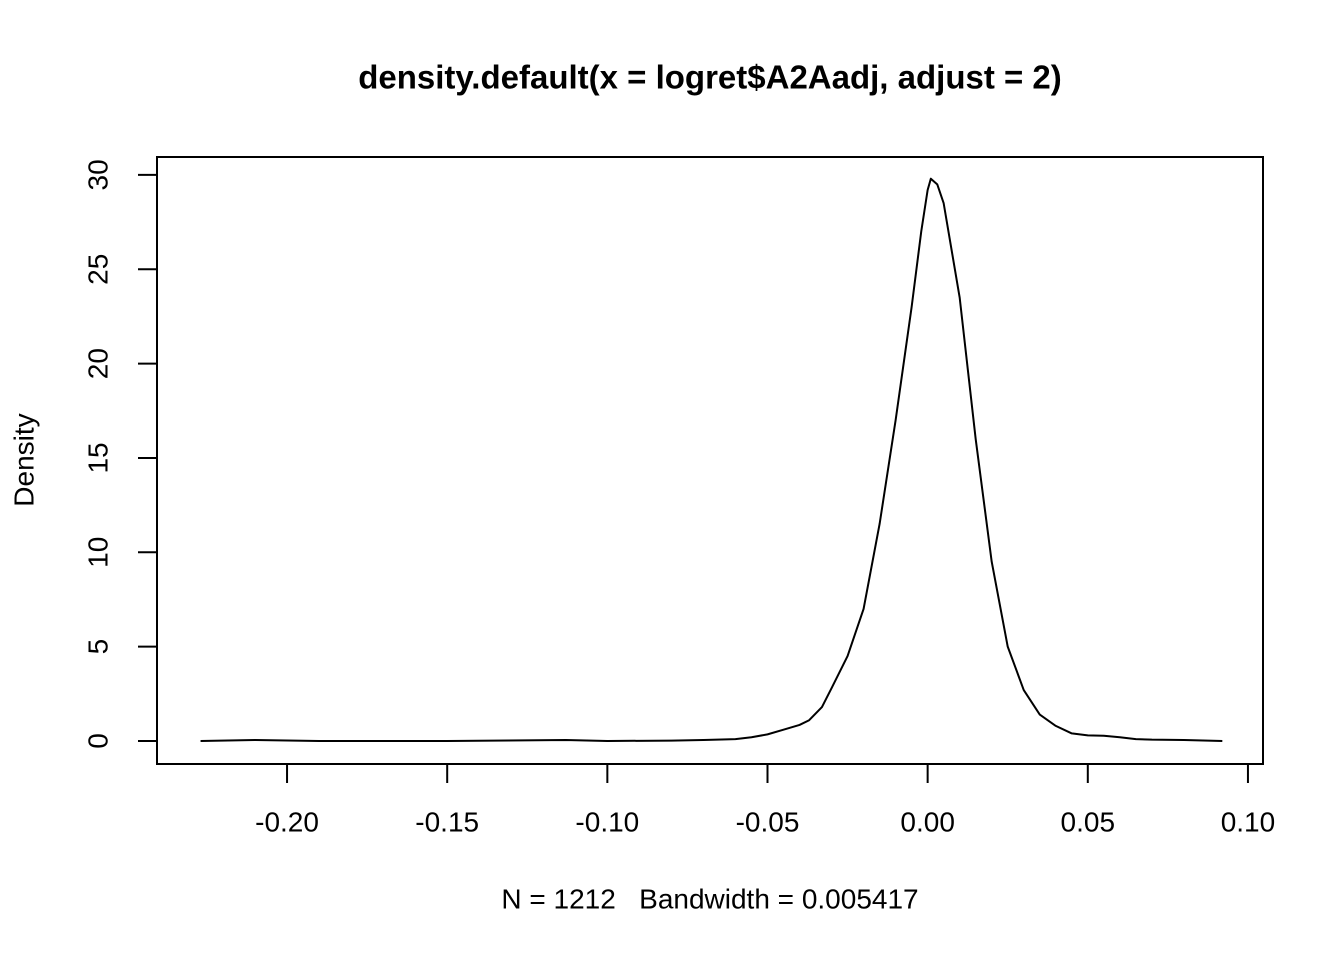 The width and height of the screenshot is (1344, 960). Describe the element at coordinates (97, 647) in the screenshot. I see `y-tick-label: 5` at that location.